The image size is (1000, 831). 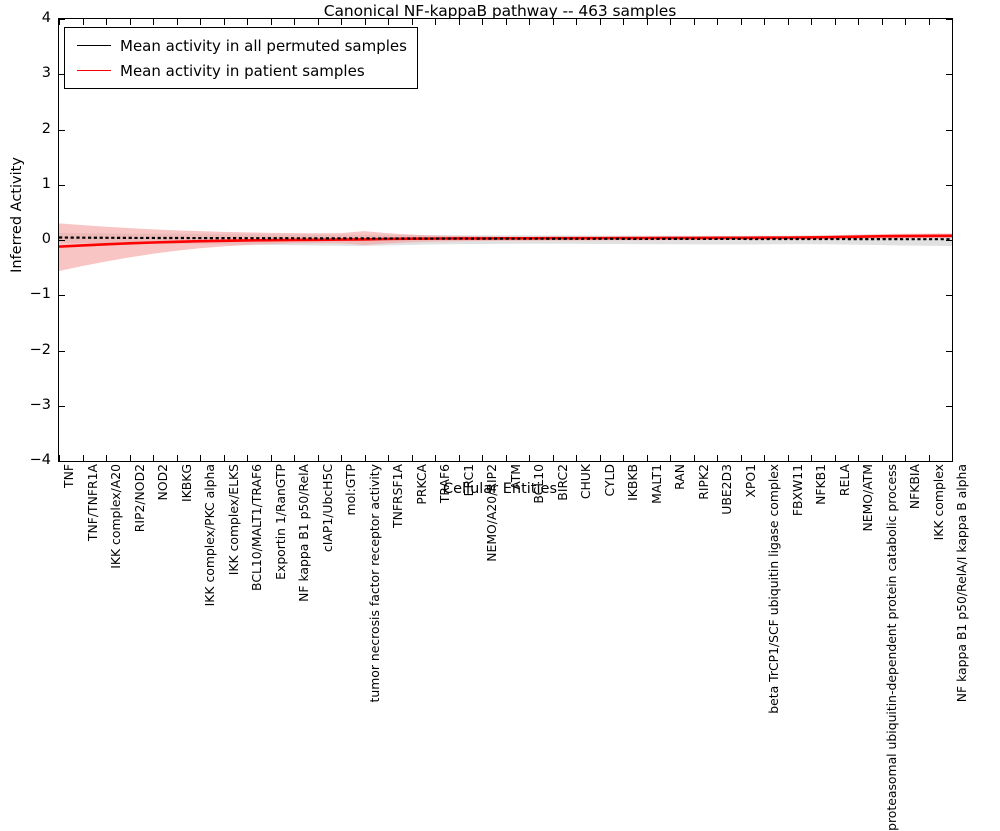 What do you see at coordinates (40, 460) in the screenshot?
I see `y-tick-label: −4` at bounding box center [40, 460].